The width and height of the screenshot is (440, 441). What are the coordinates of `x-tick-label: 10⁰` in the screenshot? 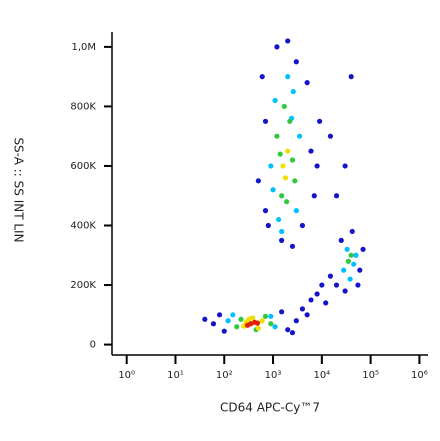 It's located at (126, 375).